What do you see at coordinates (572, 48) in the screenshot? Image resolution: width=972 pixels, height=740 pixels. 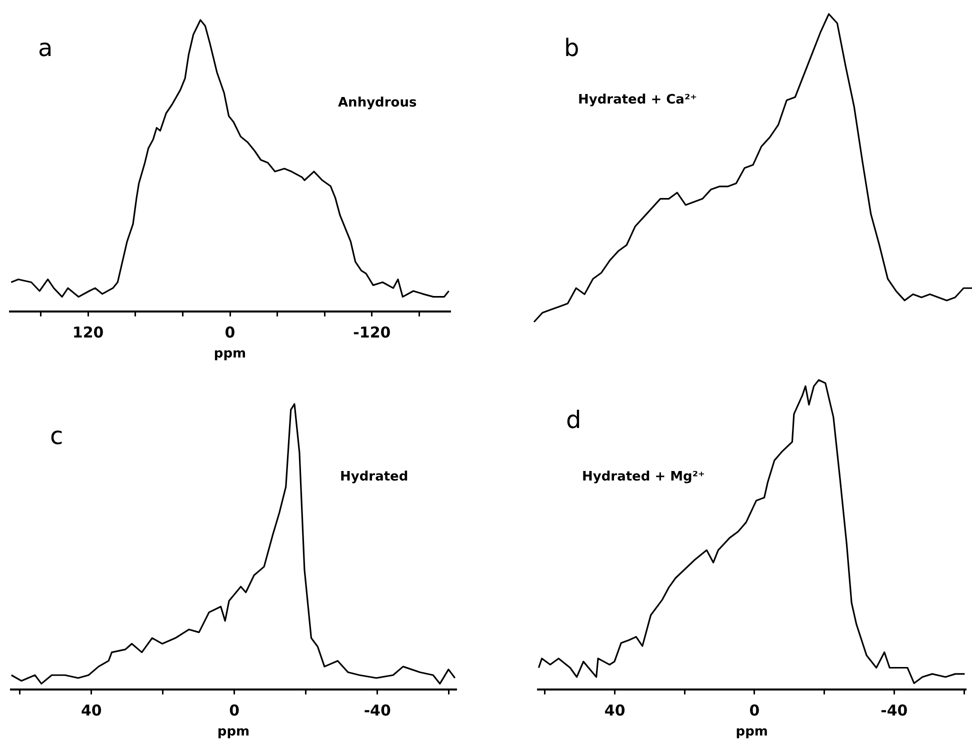 I see `text: b` at bounding box center [572, 48].